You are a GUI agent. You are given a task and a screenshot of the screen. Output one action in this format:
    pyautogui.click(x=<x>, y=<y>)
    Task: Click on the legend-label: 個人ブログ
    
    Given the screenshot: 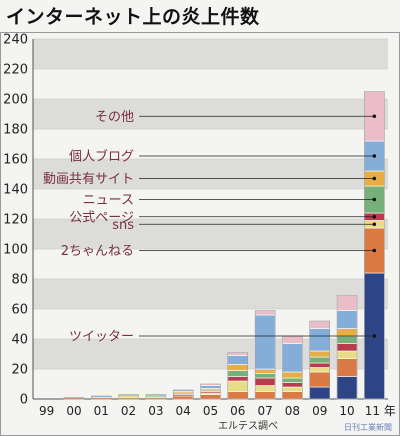 What is the action you would take?
    pyautogui.click(x=101, y=157)
    